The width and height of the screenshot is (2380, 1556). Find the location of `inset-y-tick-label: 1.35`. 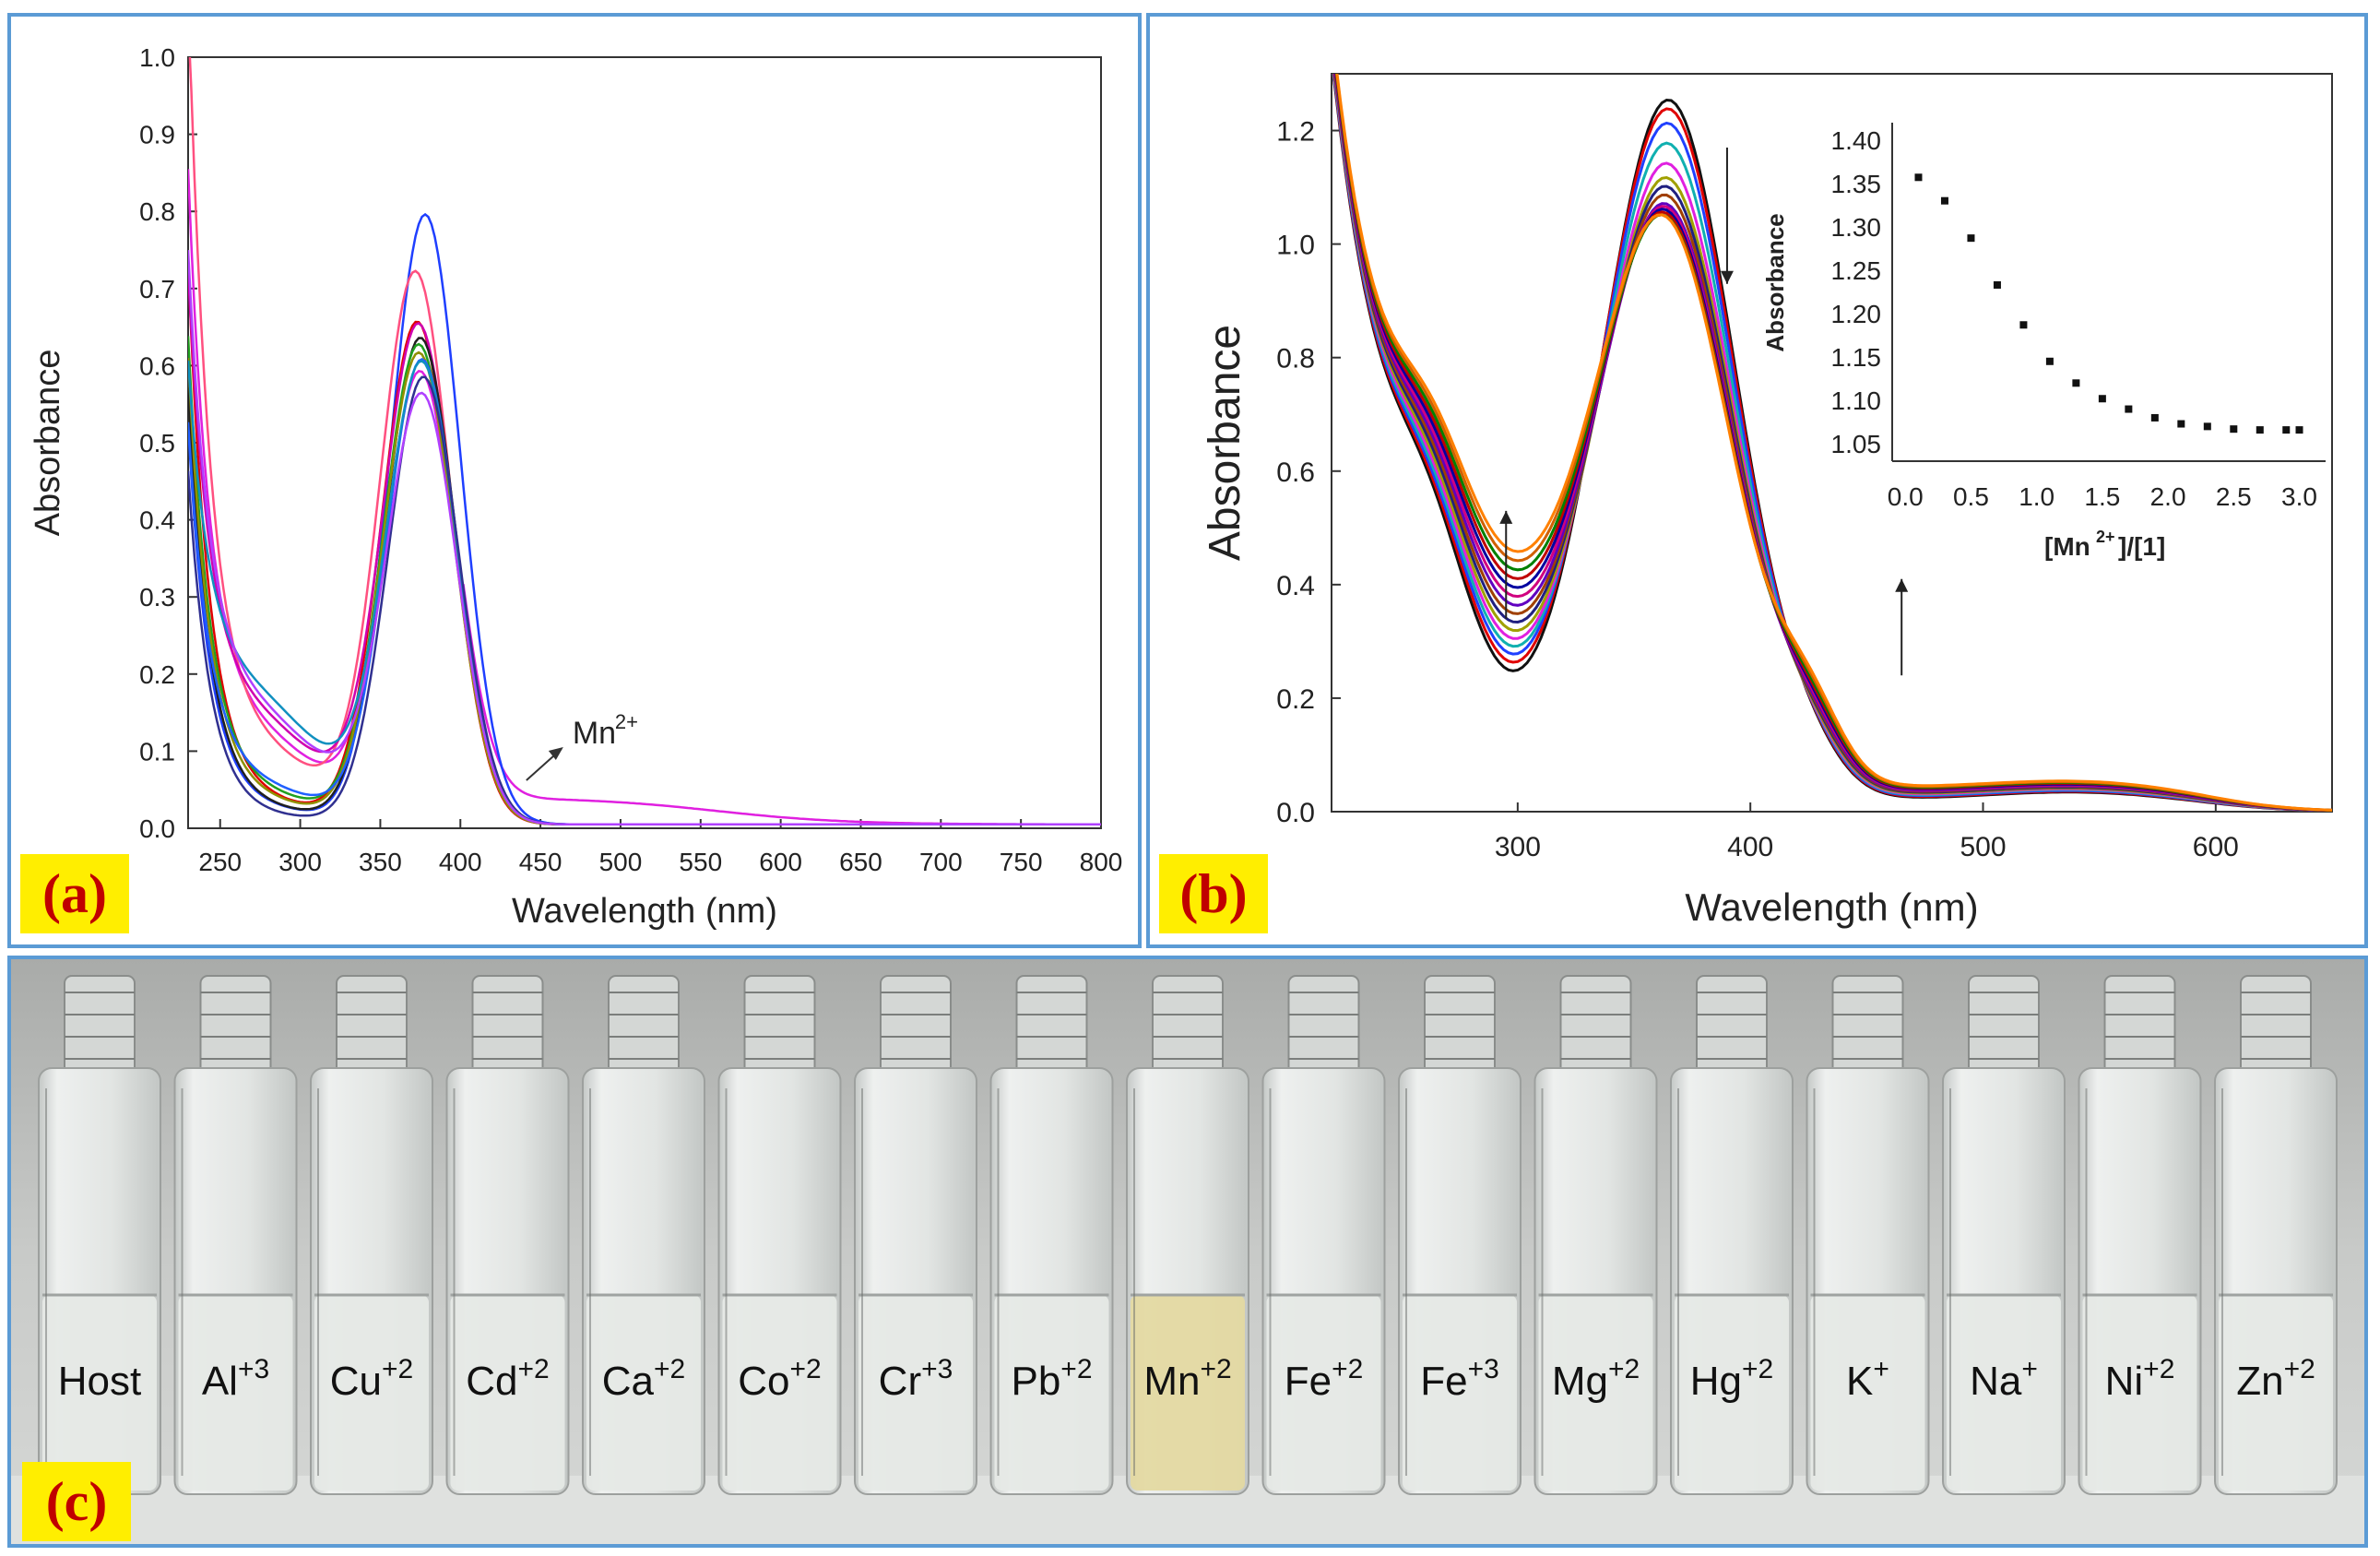

inset-y-tick-label: 1.35 is located at coordinates (1856, 184).